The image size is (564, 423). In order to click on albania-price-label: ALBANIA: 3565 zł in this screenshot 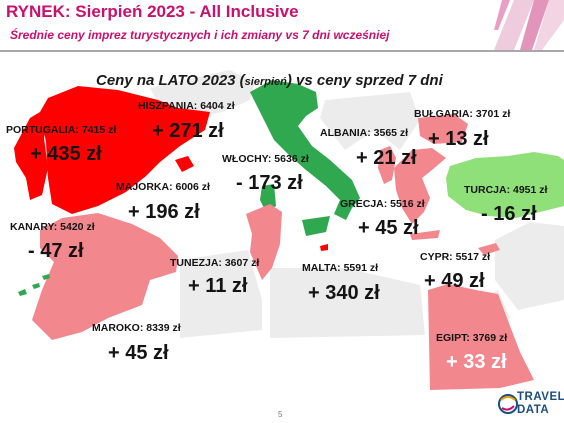, I will do `click(364, 133)`.